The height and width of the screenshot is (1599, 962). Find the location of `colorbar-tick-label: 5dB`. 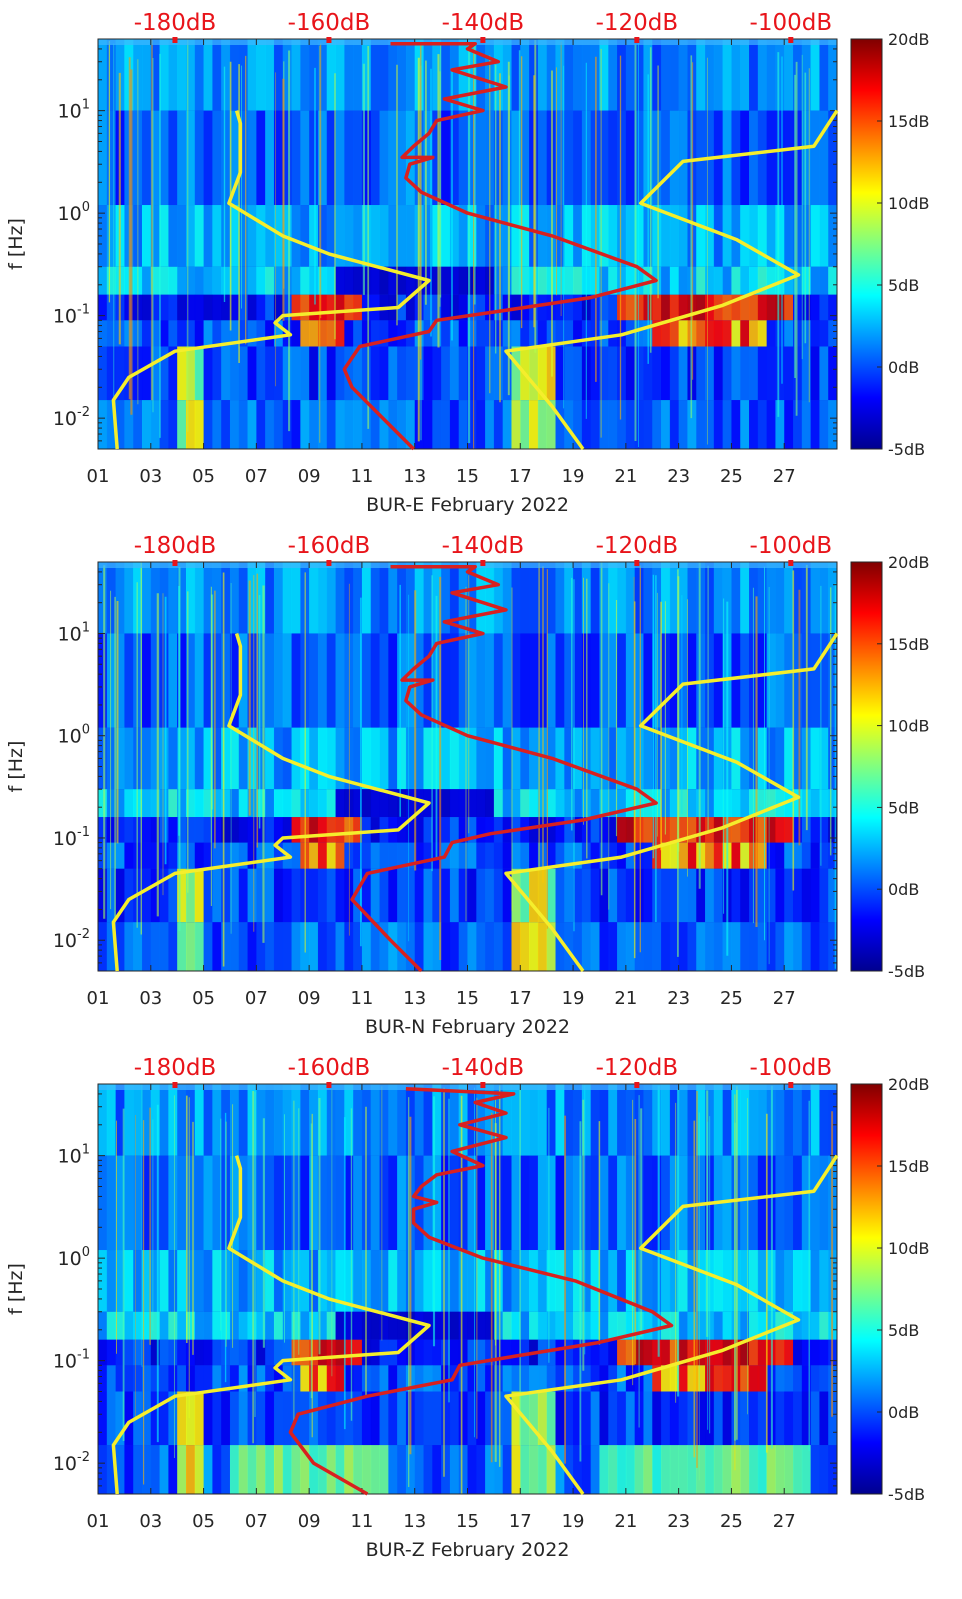

colorbar-tick-label: 5dB is located at coordinates (903, 285).